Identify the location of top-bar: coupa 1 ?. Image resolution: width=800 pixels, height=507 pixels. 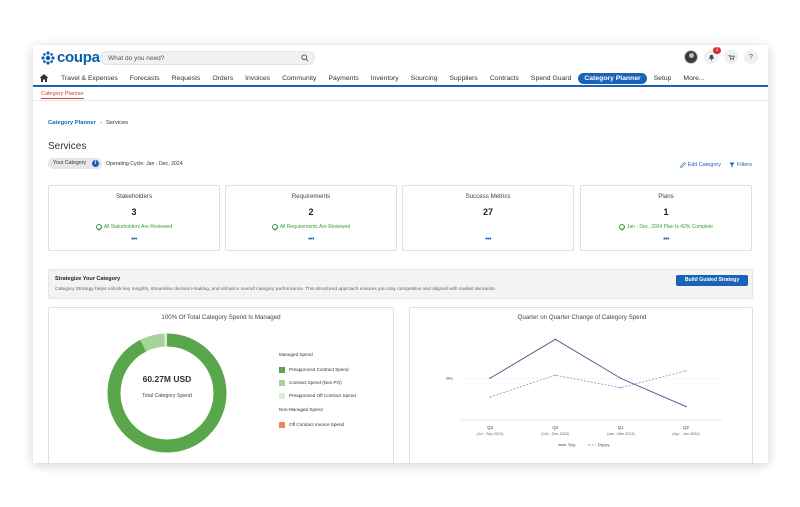
(400, 58).